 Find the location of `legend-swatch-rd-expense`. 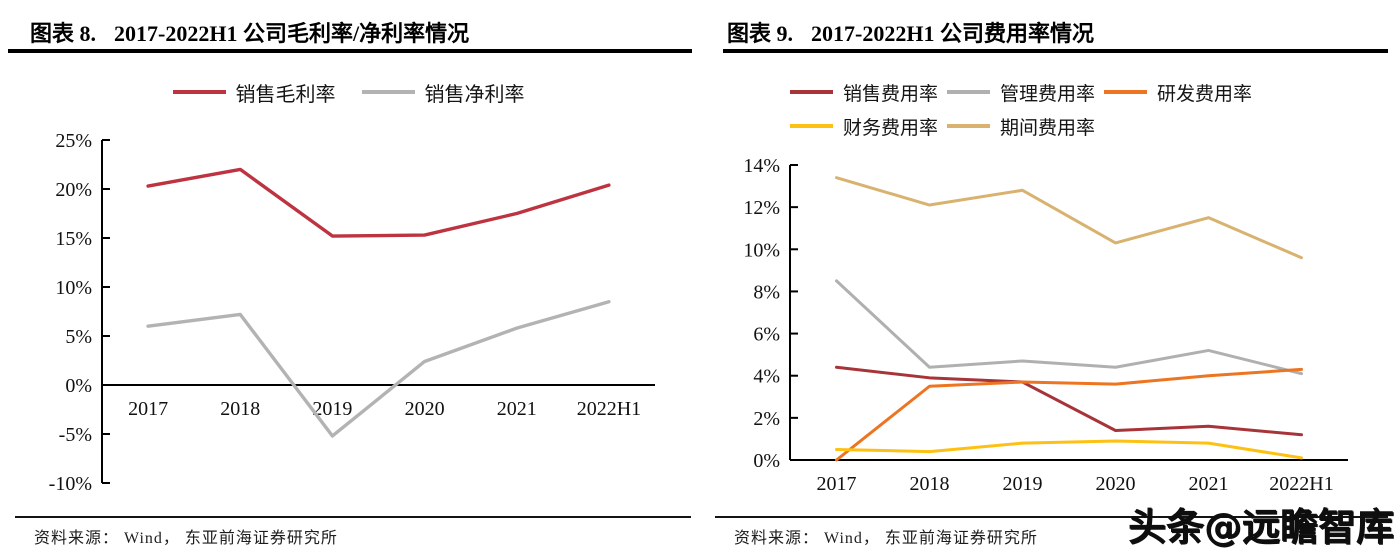

legend-swatch-rd-expense is located at coordinates (1125, 92).